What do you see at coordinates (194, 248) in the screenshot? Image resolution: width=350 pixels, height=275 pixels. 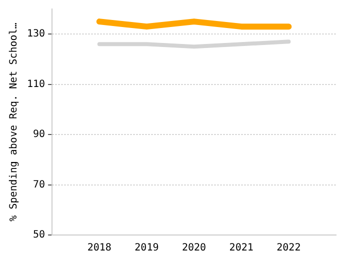 I see `x-tick-label: 2020` at bounding box center [194, 248].